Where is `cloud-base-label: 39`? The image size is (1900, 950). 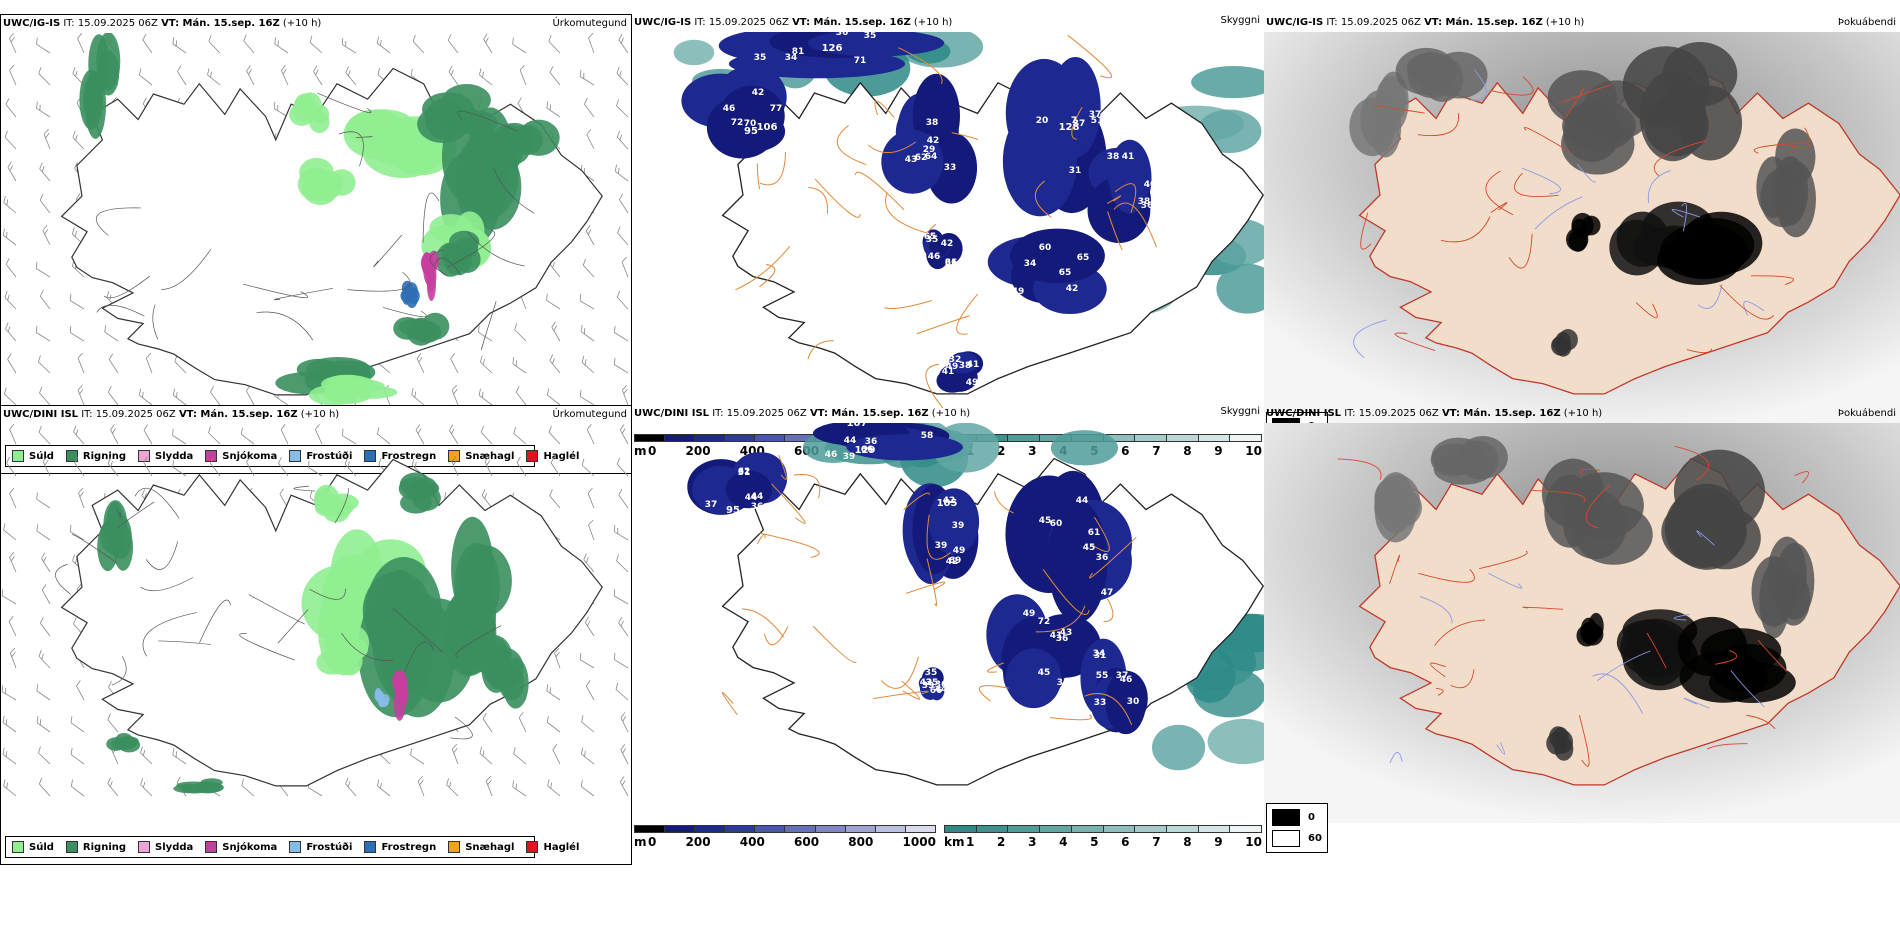 cloud-base-label: 39 is located at coordinates (849, 457).